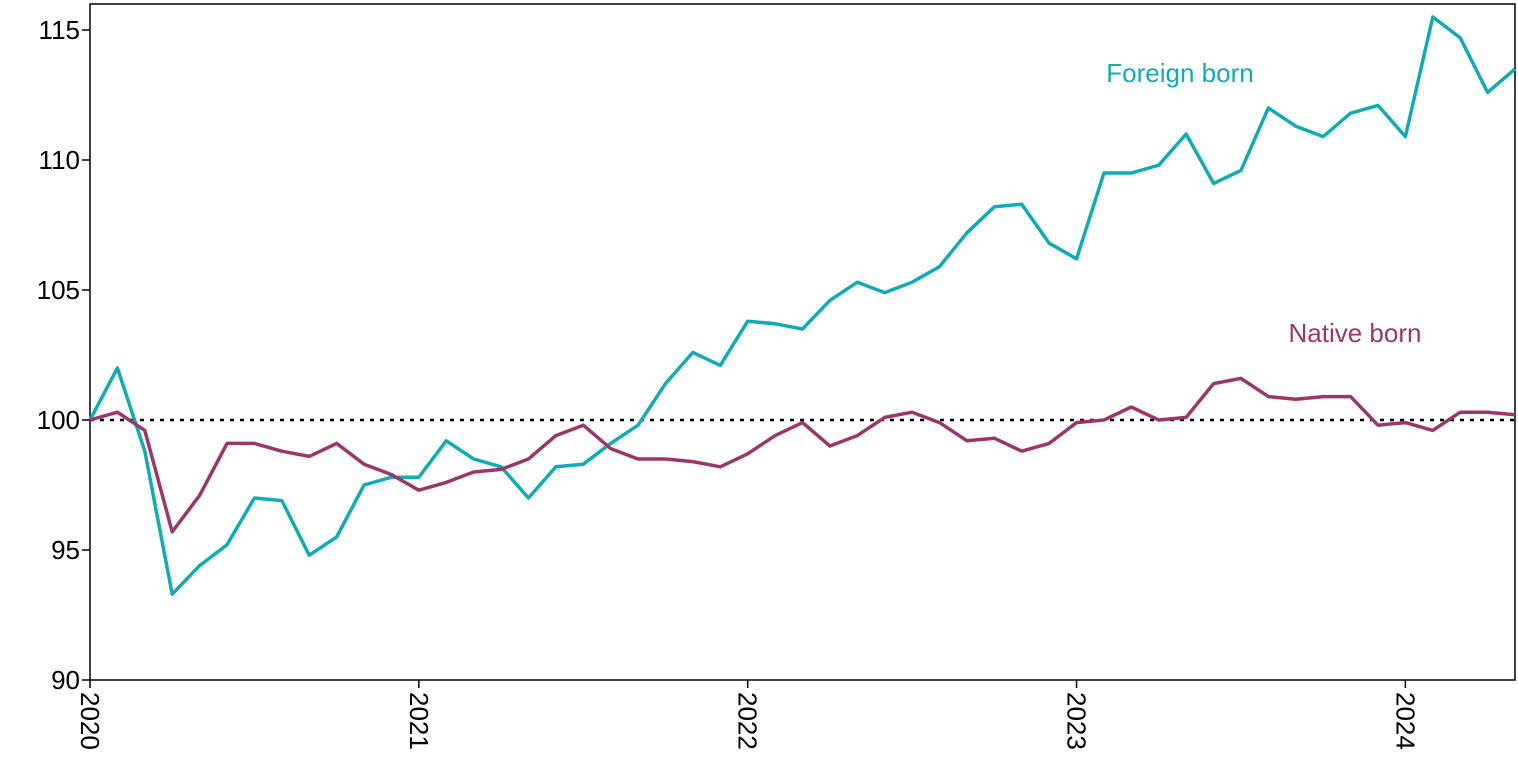  What do you see at coordinates (748, 721) in the screenshot?
I see `x-tick-label: 2022` at bounding box center [748, 721].